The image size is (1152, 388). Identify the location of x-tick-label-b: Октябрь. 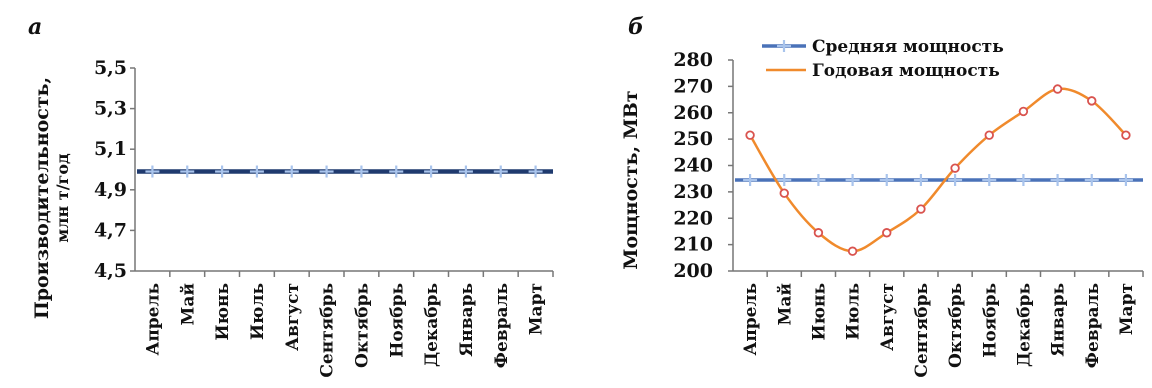
(956, 325).